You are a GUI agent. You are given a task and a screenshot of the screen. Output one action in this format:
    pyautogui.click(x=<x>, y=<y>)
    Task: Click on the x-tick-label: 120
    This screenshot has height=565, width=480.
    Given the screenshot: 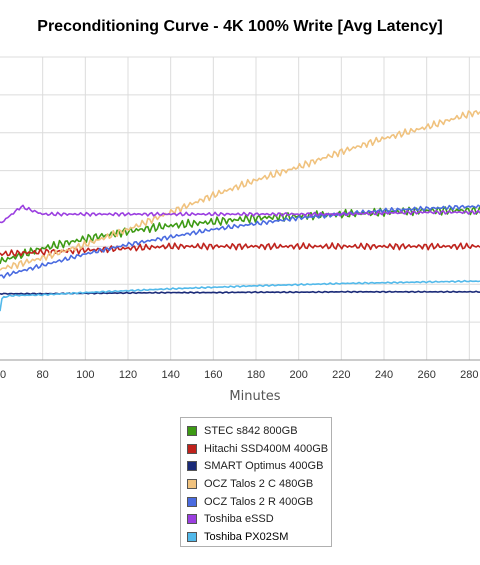 What is the action you would take?
    pyautogui.click(x=128, y=375)
    